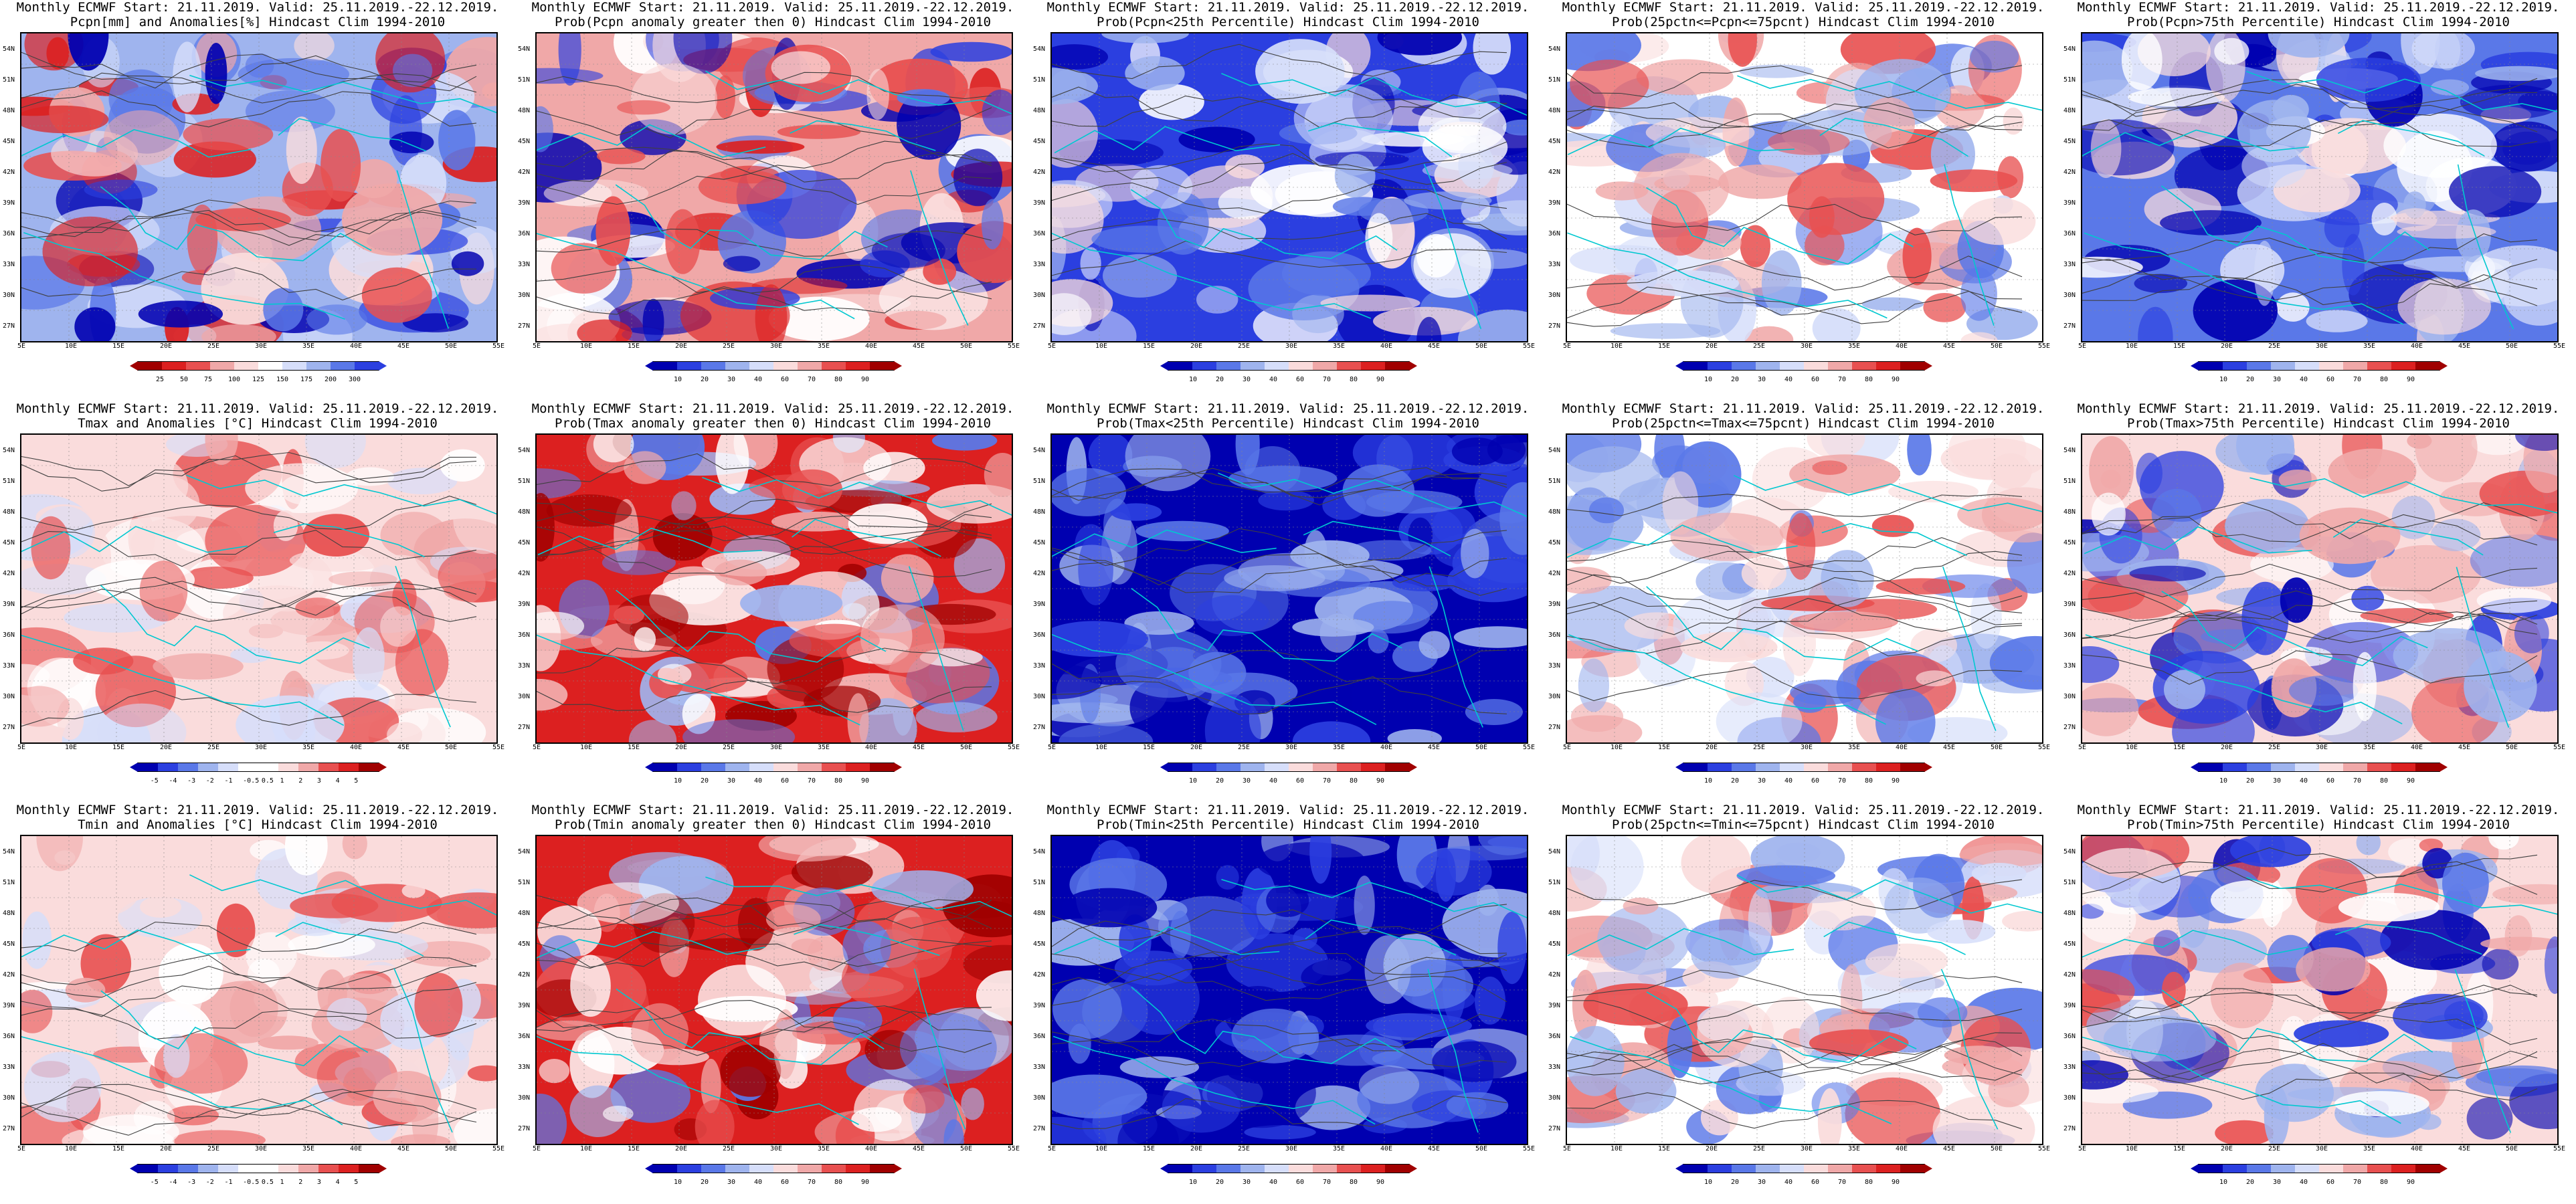 The height and width of the screenshot is (1204, 2576). I want to click on latitude-label: 36N, so click(524, 1036).